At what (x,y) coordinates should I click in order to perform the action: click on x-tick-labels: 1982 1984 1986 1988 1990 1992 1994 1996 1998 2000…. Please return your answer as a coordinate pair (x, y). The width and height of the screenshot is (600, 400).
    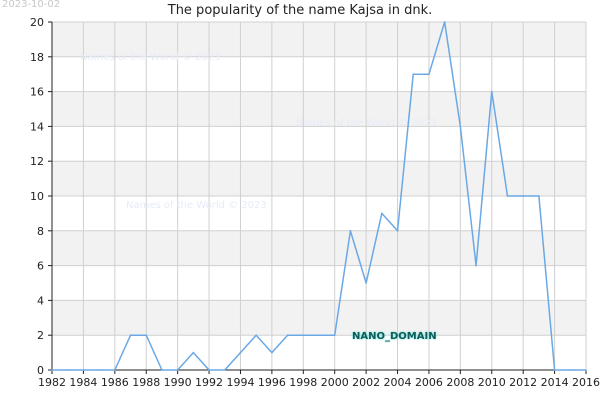
    Looking at the image, I should click on (319, 382).